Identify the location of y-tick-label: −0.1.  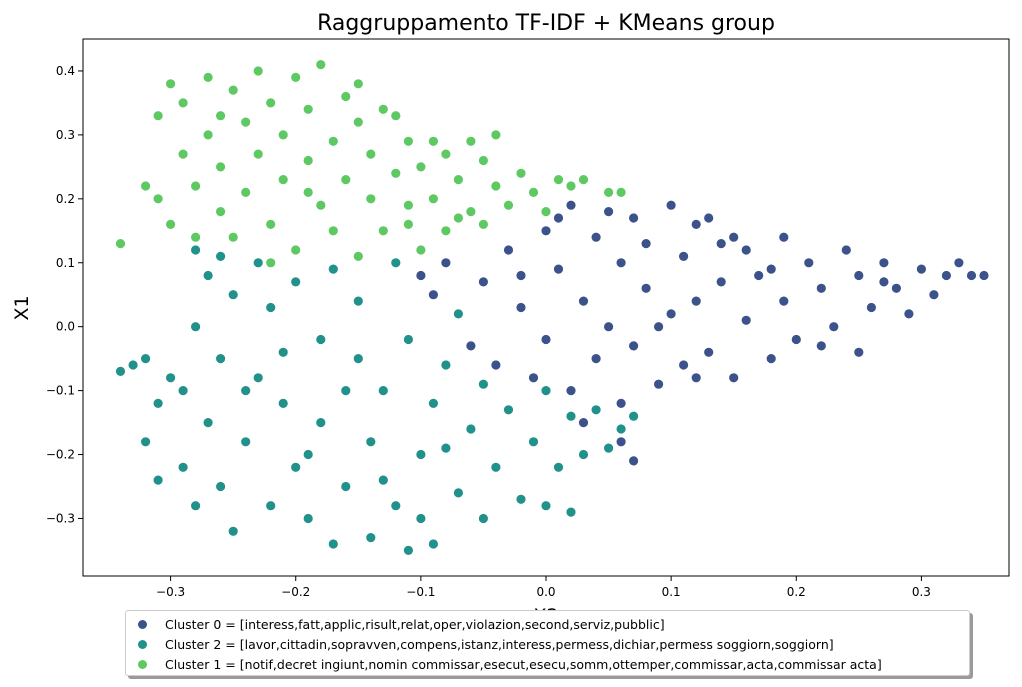
(60, 391).